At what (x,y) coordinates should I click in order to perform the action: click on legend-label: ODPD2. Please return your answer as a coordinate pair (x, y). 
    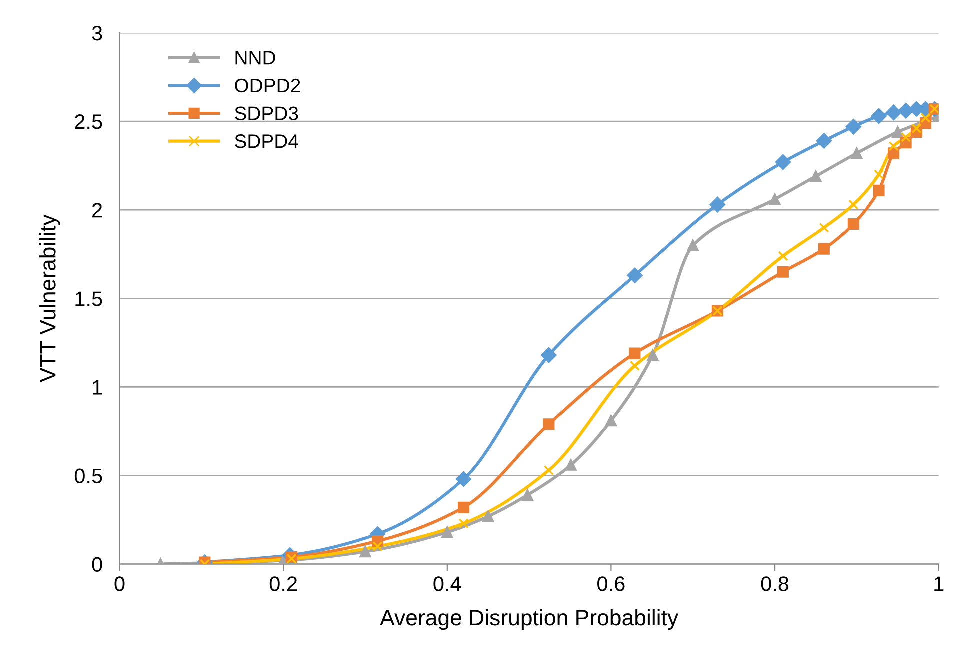
    Looking at the image, I should click on (267, 85).